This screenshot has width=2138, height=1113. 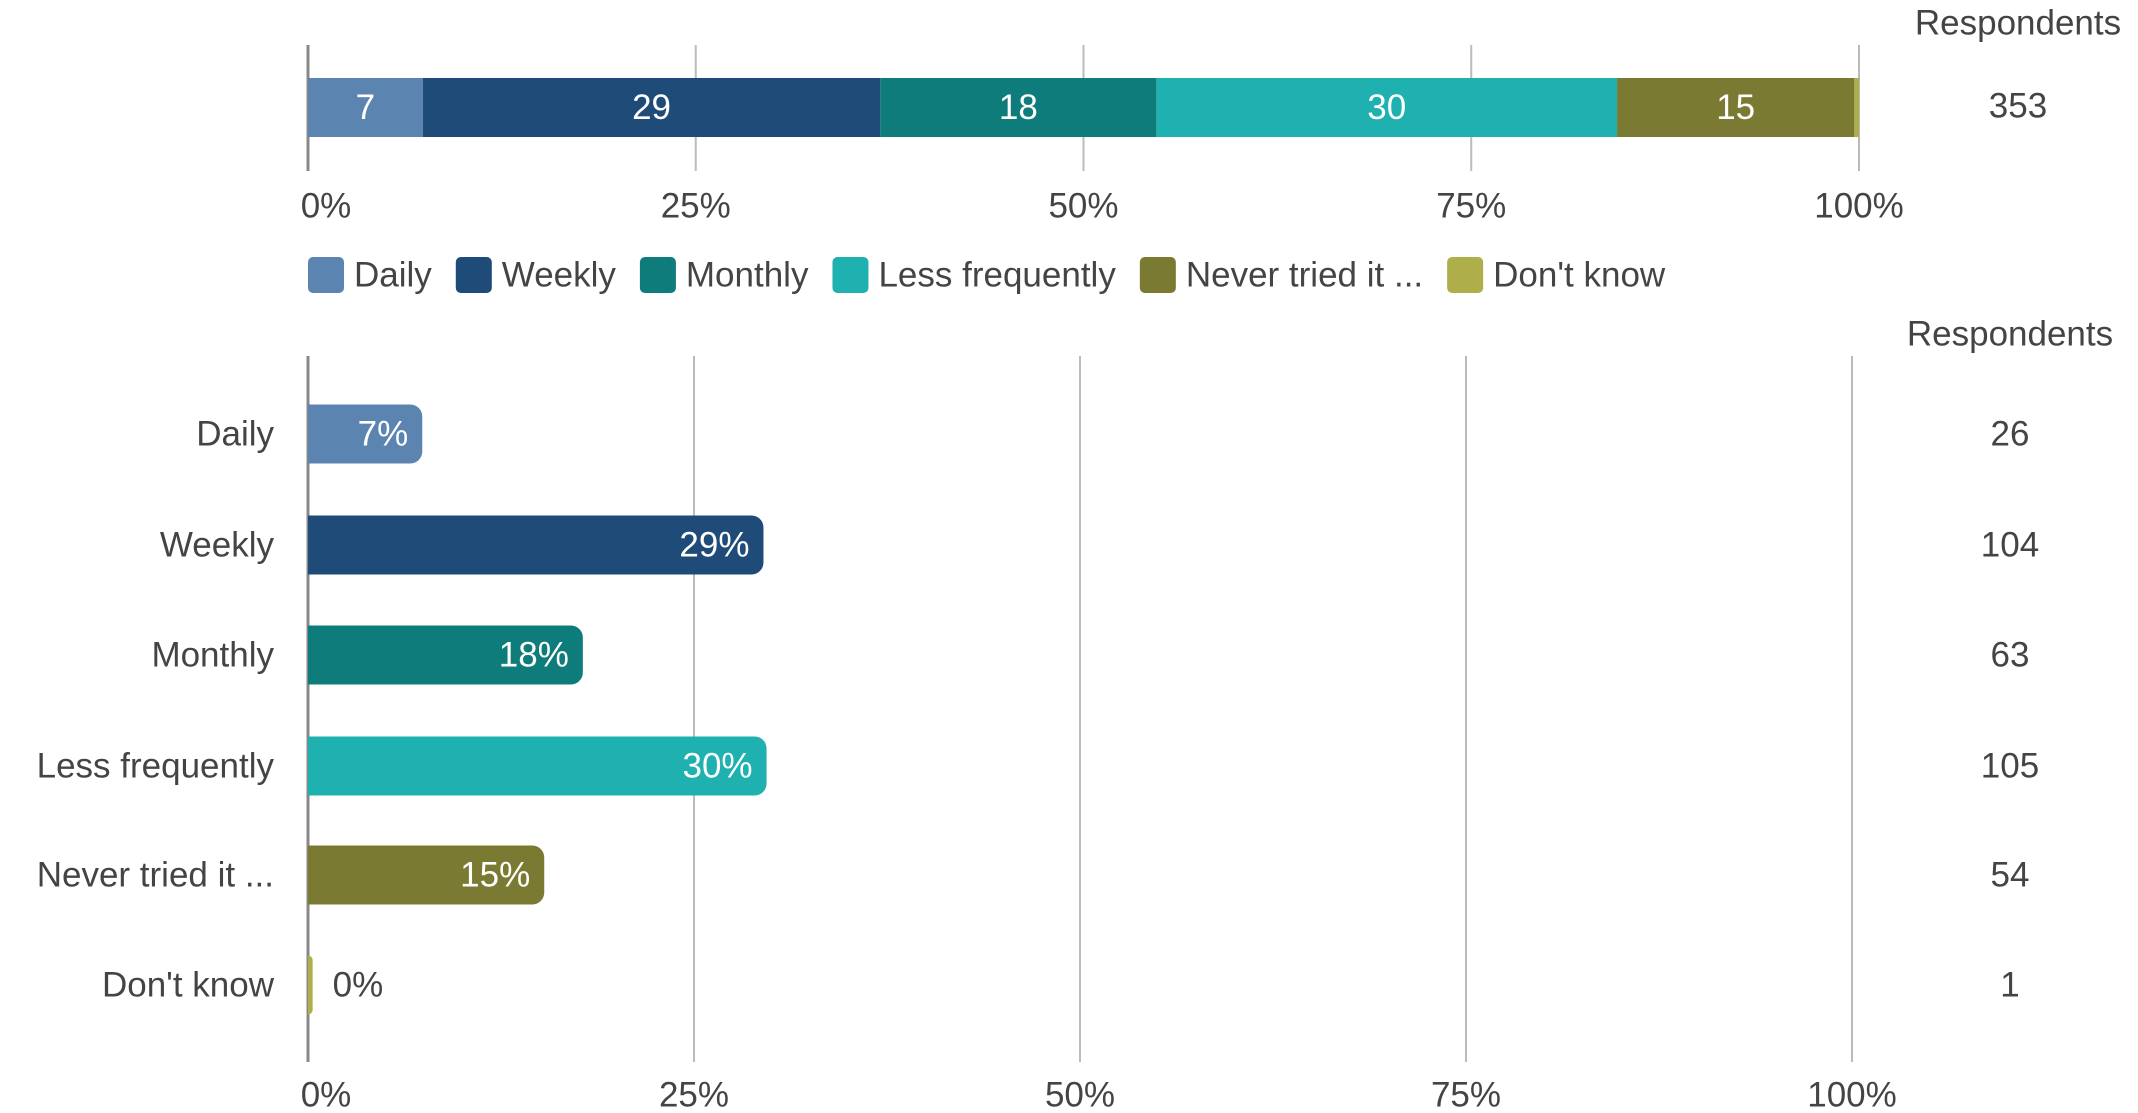 I want to click on legend-label: Weekly, so click(x=559, y=274).